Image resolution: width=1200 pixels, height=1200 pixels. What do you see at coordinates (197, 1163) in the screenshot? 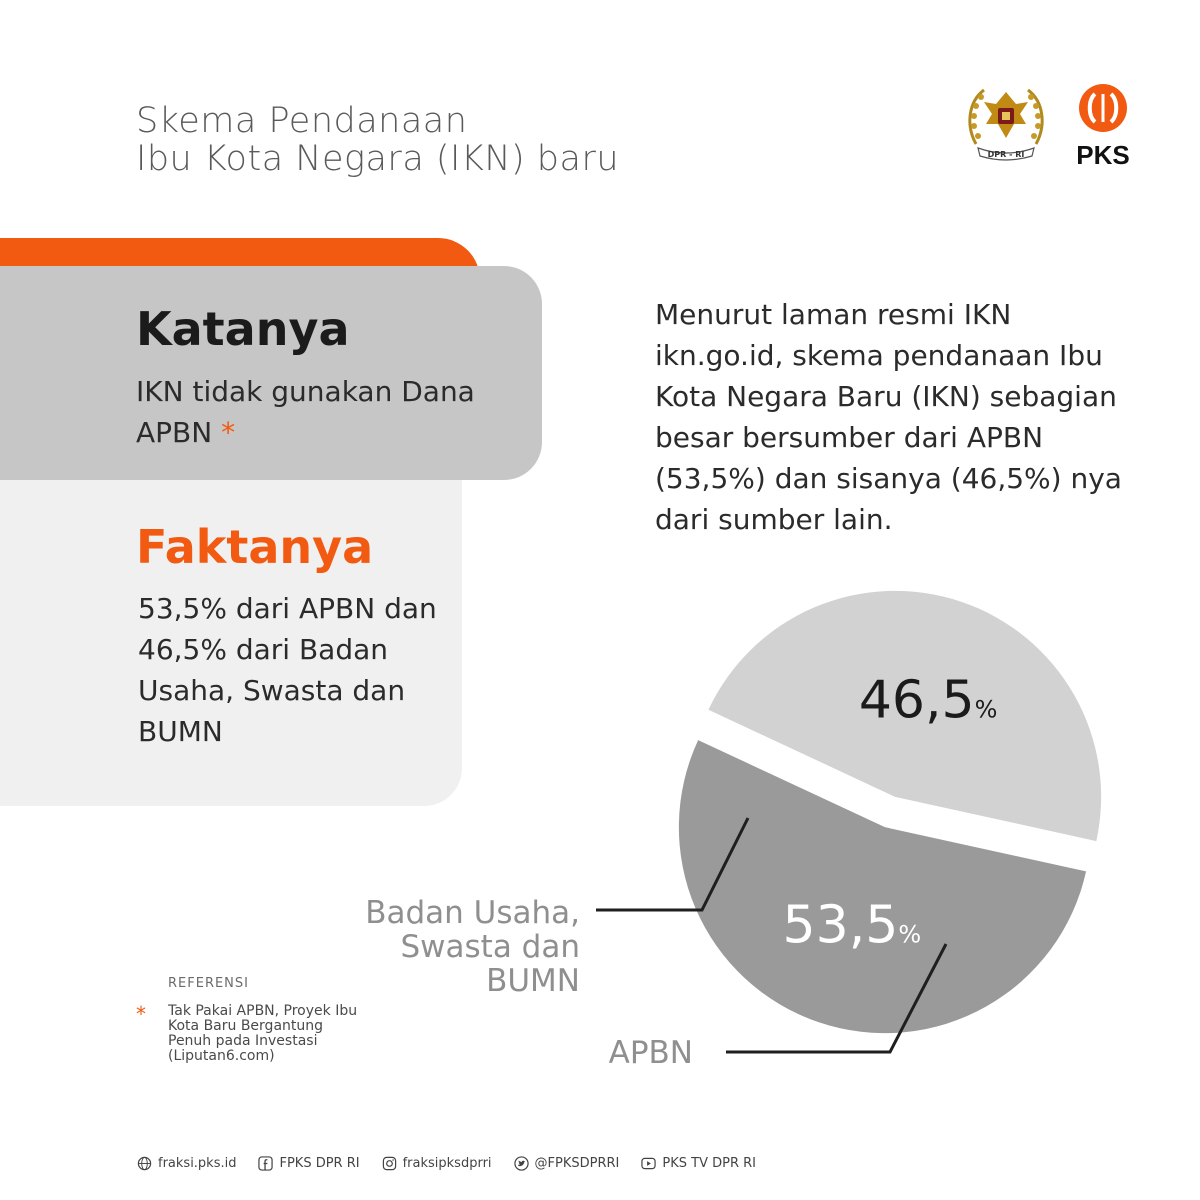
I see `footer-text-website: fraksi.pks.id` at bounding box center [197, 1163].